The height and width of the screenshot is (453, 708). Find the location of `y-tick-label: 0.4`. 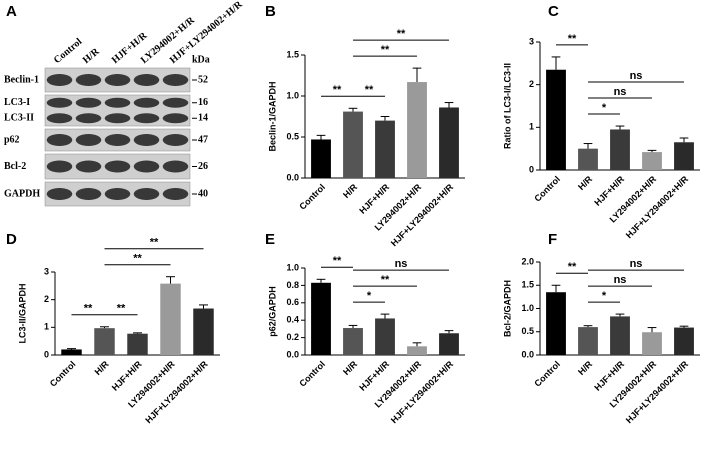

y-tick-label: 0.4 is located at coordinates (292, 320).